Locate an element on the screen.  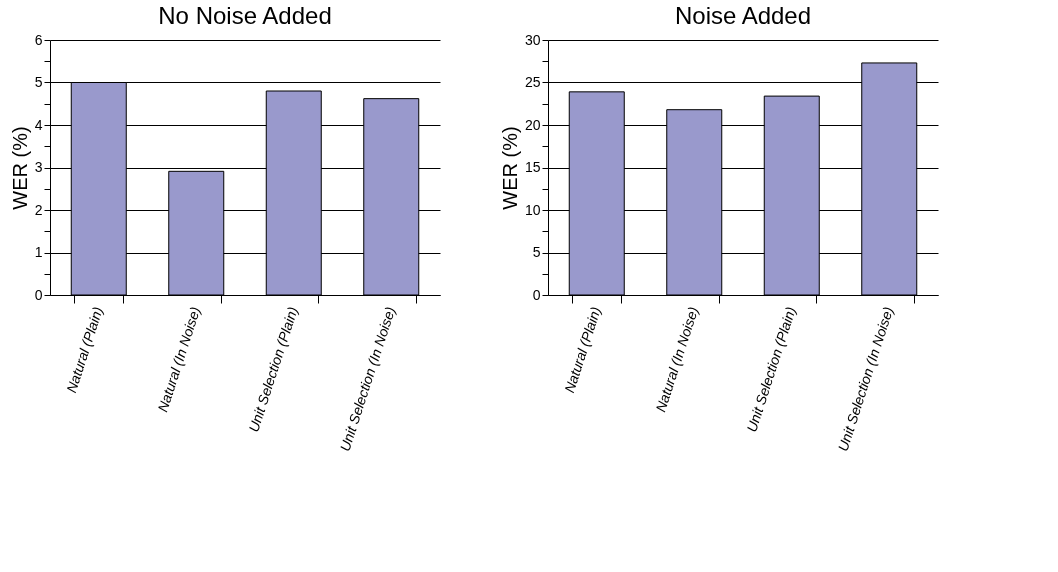
chart-title: No Noise Added is located at coordinates (245, 15).